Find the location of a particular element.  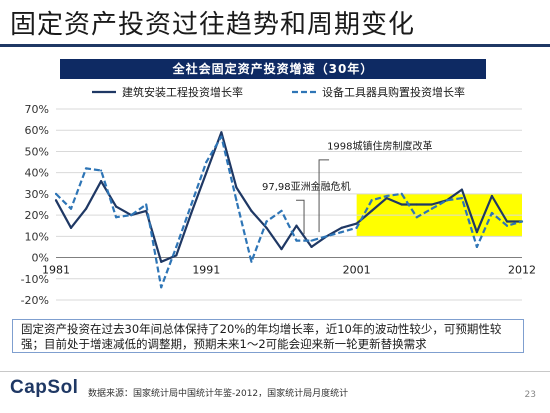

legend-label-1: 建筑安装工程投资增长率 is located at coordinates (182, 92).